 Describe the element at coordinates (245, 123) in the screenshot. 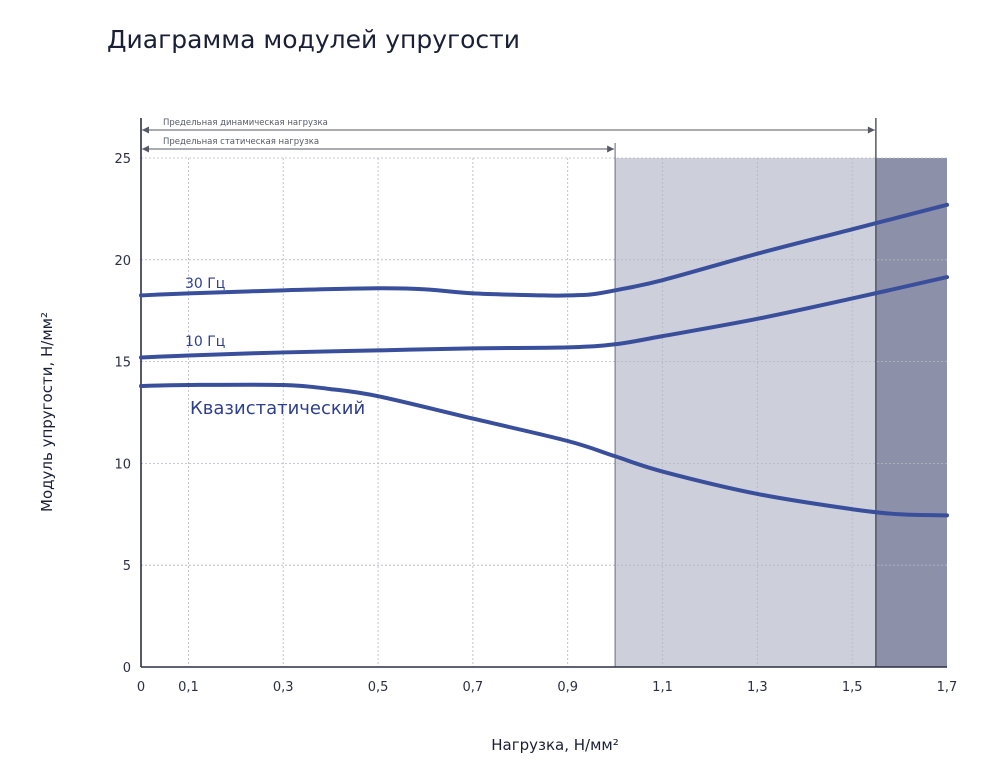

I see `range-label: Предельная динамическая нагрузка` at that location.